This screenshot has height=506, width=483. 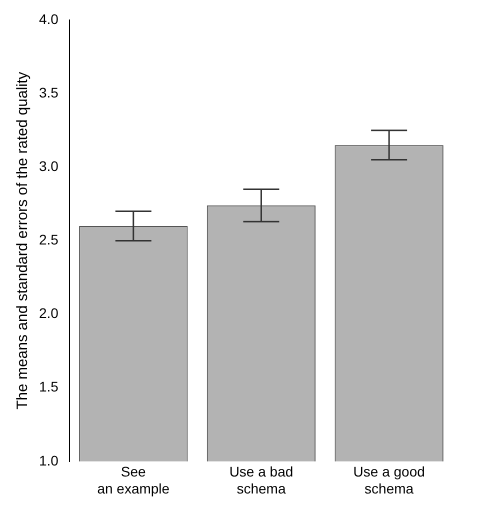 I want to click on y-tick-label: 3.5, so click(x=48, y=92).